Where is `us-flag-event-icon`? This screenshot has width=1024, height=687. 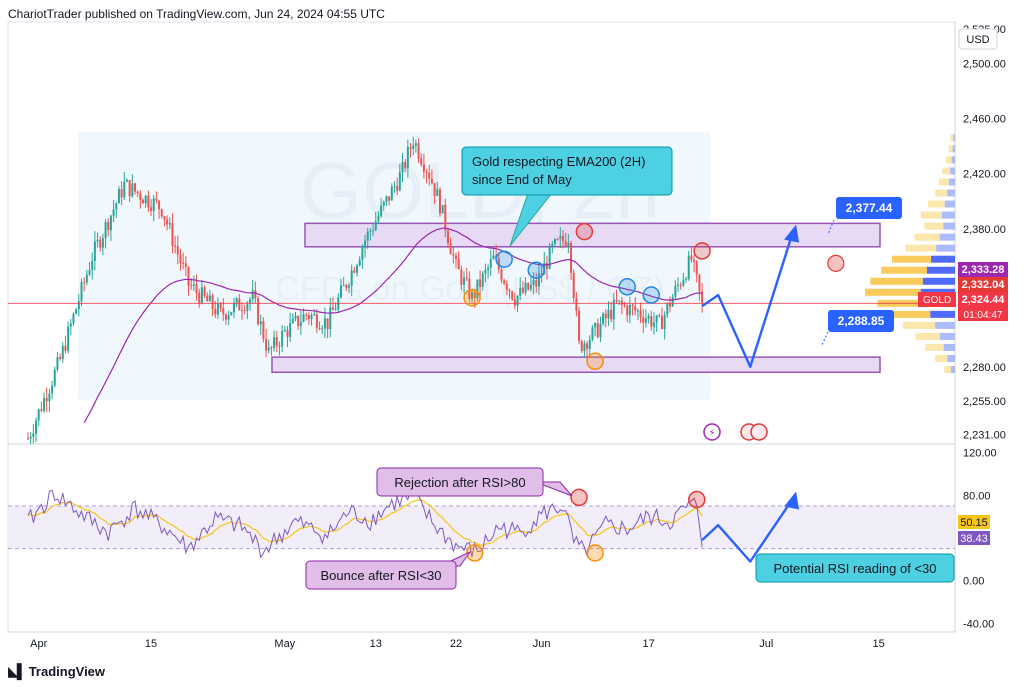
us-flag-event-icon is located at coordinates (759, 432).